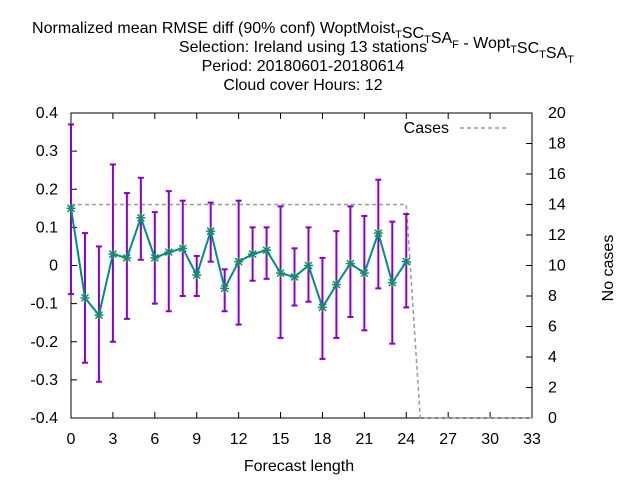 The width and height of the screenshot is (640, 480). I want to click on x-axis-label: Forecast length, so click(299, 466).